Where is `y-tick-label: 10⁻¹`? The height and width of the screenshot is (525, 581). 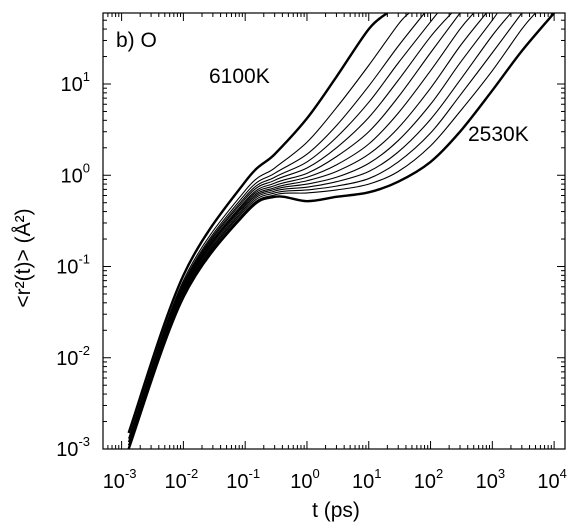
y-tick-label: 10⁻¹ is located at coordinates (73, 265).